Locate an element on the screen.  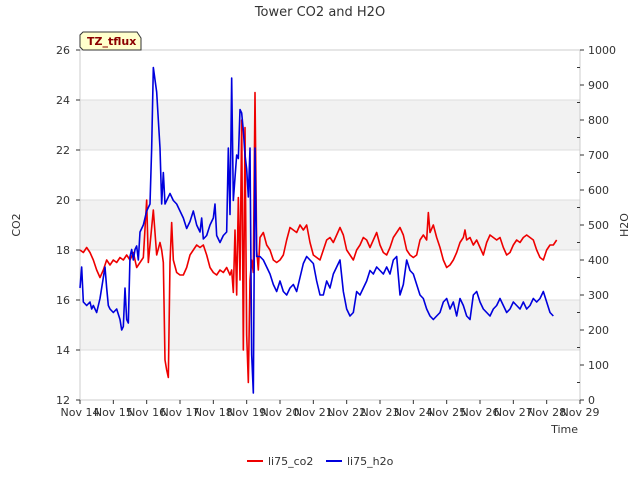
right-tick-label: 900 is located at coordinates (598, 85).